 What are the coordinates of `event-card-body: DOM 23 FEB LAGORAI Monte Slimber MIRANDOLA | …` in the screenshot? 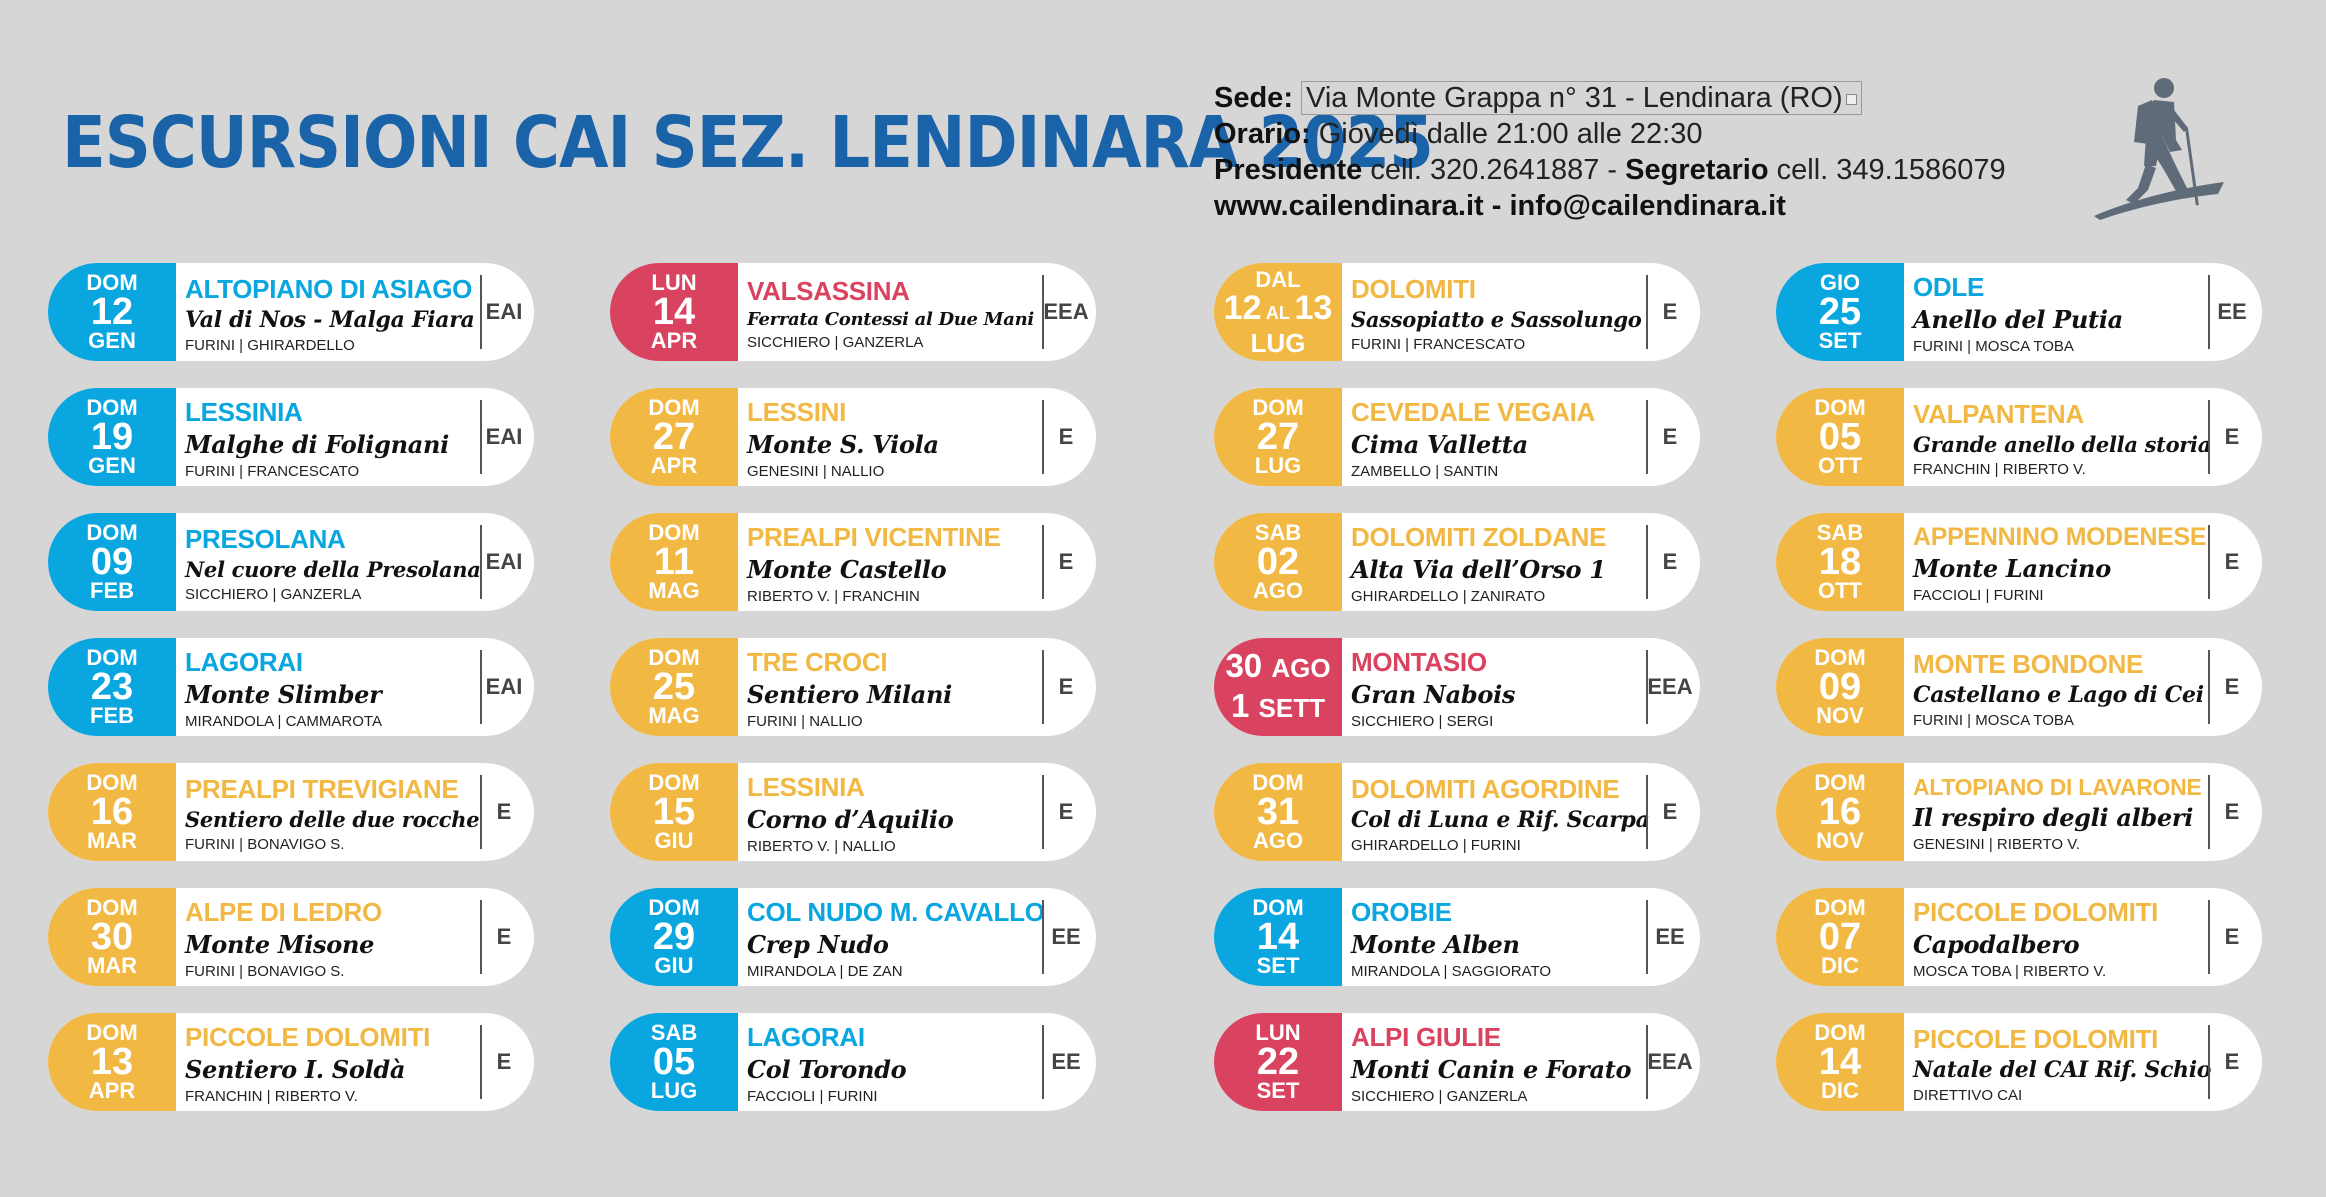 It's located at (291, 687).